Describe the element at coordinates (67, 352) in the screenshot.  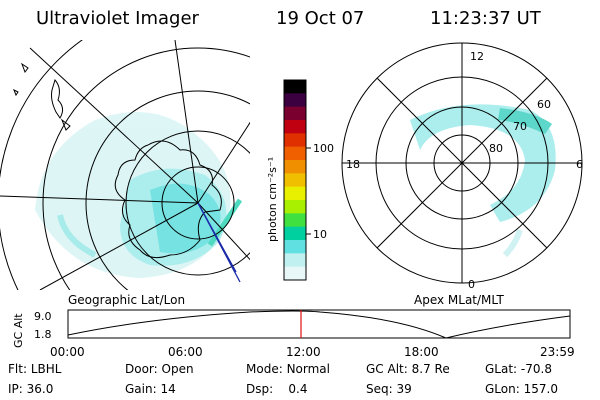
I see `time-tick-0000: 00:00` at that location.